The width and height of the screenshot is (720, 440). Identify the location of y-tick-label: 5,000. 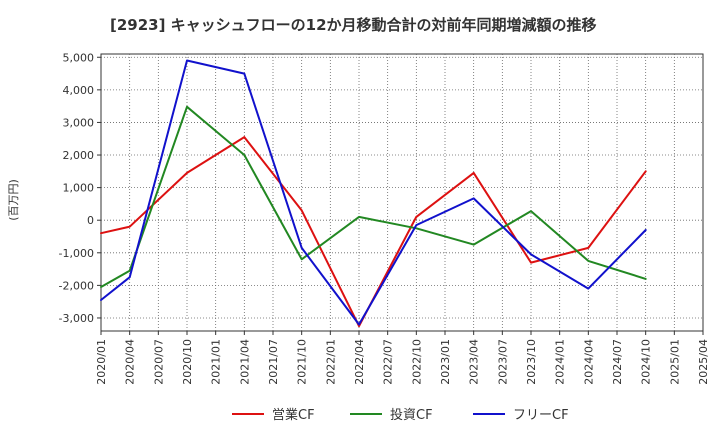
(79, 57).